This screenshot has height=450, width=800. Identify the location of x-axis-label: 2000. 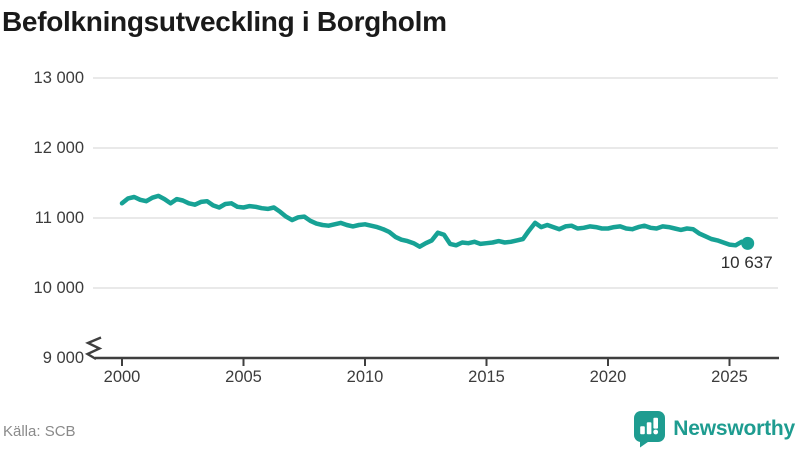
(122, 377).